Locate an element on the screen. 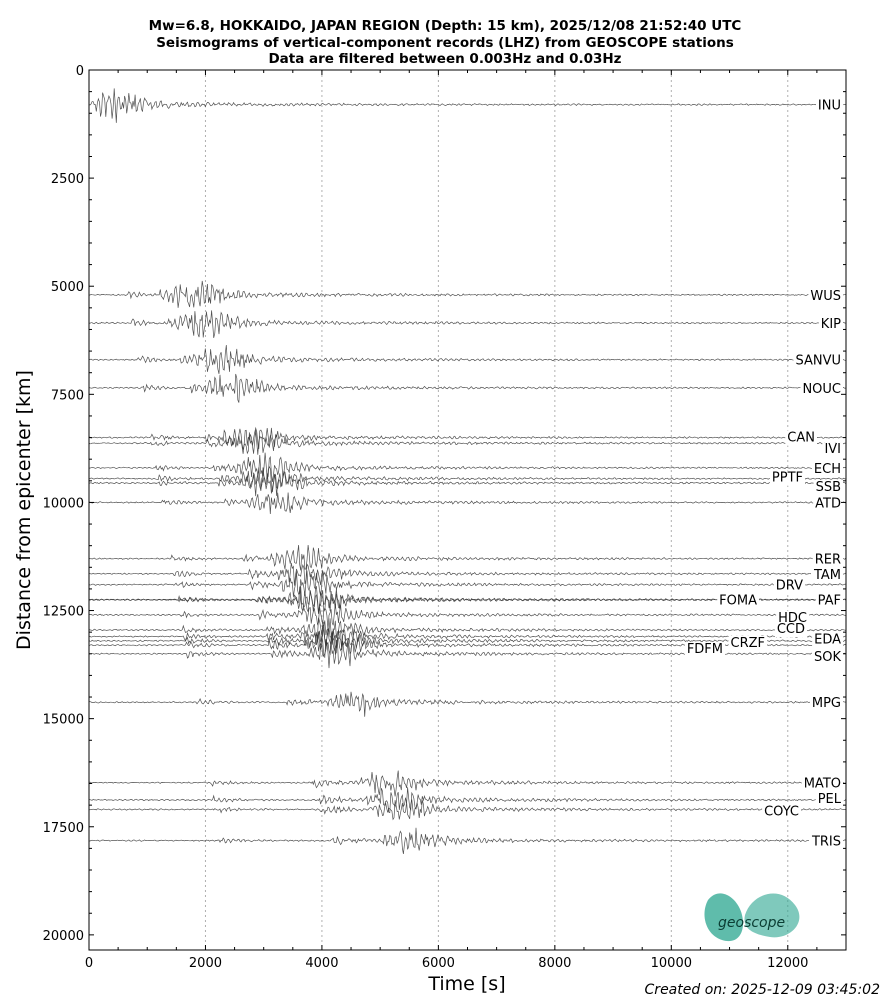 Image resolution: width=890 pixels, height=1000 pixels. x-tick-label: 10000 is located at coordinates (671, 963).